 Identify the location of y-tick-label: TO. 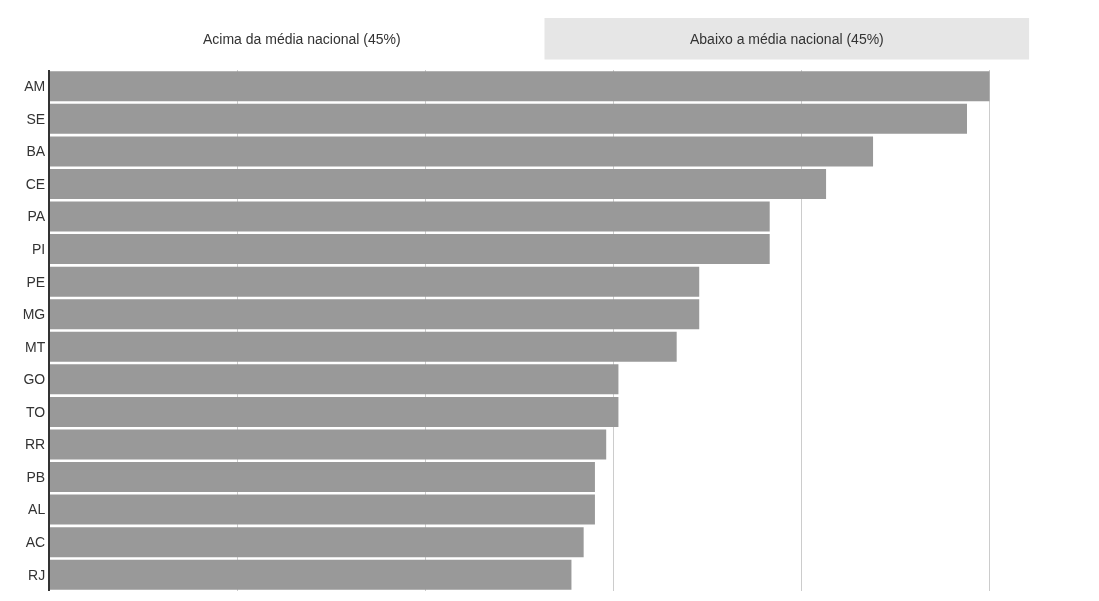
(36, 411).